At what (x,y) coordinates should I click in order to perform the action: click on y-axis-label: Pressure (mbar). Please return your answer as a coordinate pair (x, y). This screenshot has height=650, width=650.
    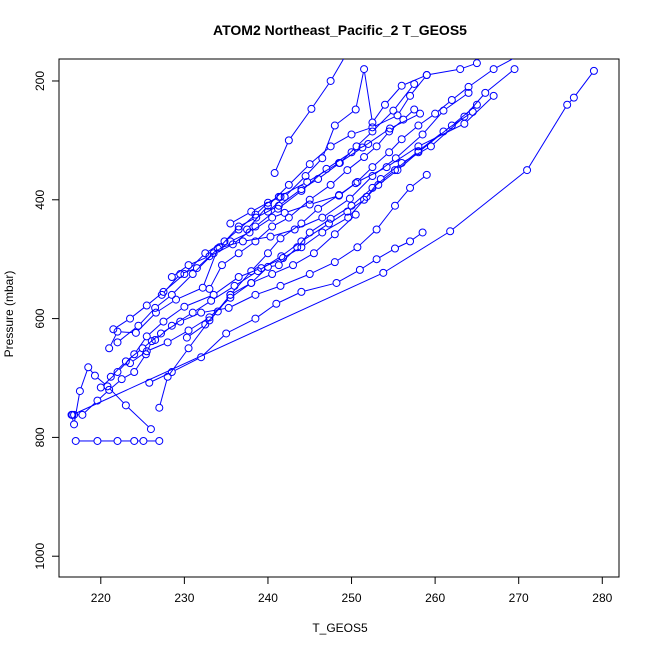
    Looking at the image, I should click on (9, 314).